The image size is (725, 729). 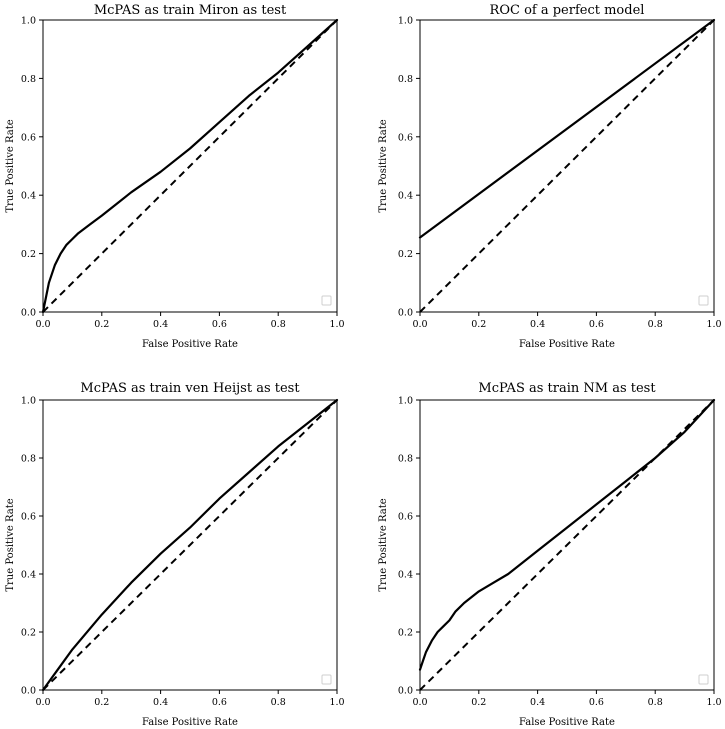 What do you see at coordinates (190, 10) in the screenshot?
I see `chart-title: McPAS as train Miron as test` at bounding box center [190, 10].